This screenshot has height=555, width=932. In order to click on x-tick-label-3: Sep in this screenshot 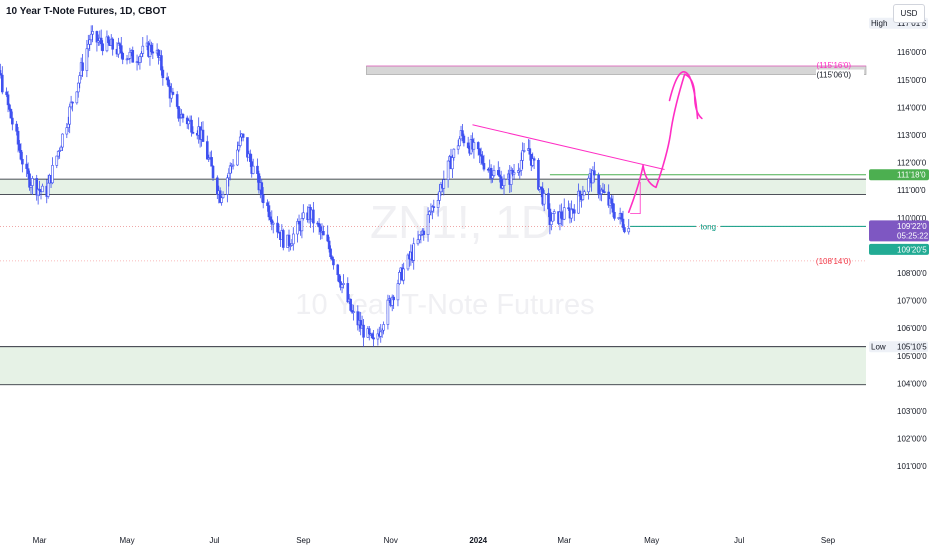, I will do `click(303, 540)`.